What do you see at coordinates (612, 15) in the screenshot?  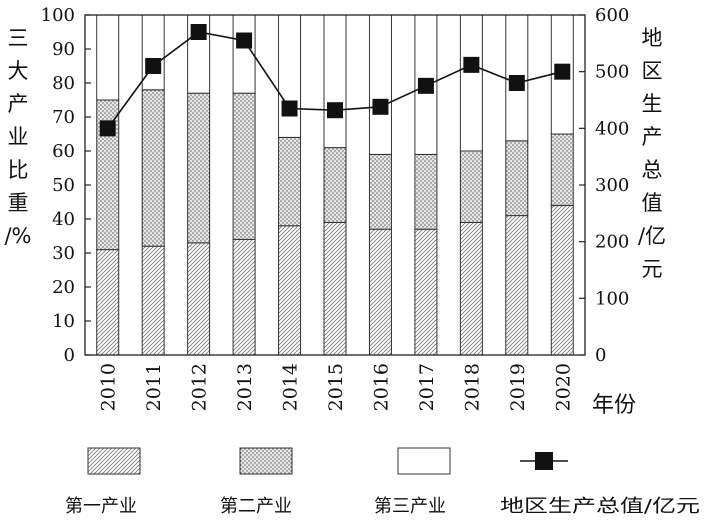 I see `y-right-tick-label: 600` at bounding box center [612, 15].